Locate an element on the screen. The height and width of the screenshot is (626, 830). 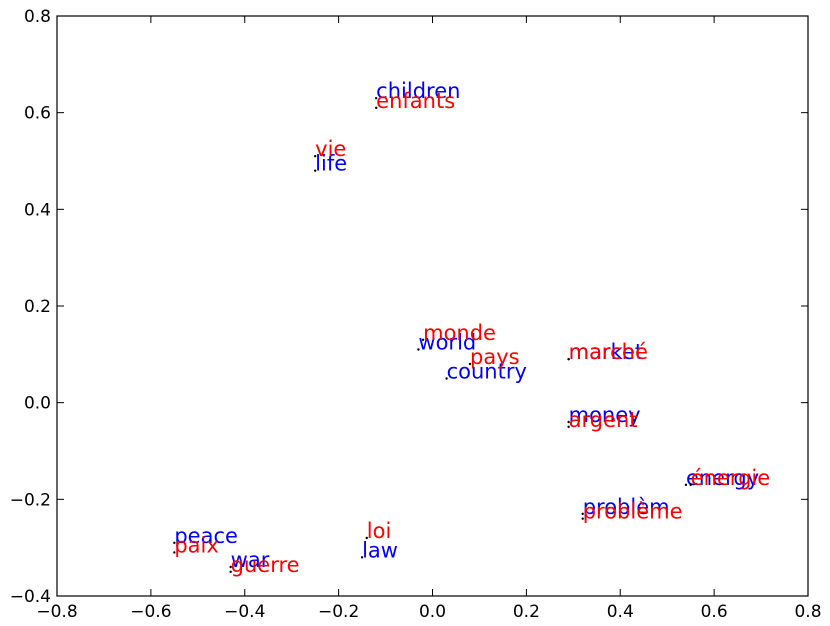
point-label: energy is located at coordinates (722, 478).